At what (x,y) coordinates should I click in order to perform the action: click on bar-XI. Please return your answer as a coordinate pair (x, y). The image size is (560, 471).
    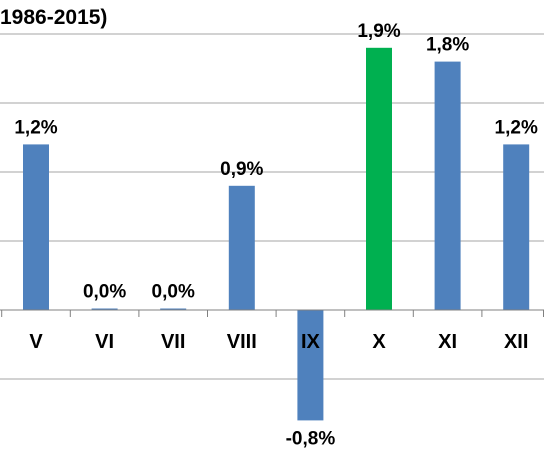
    Looking at the image, I should click on (447, 185).